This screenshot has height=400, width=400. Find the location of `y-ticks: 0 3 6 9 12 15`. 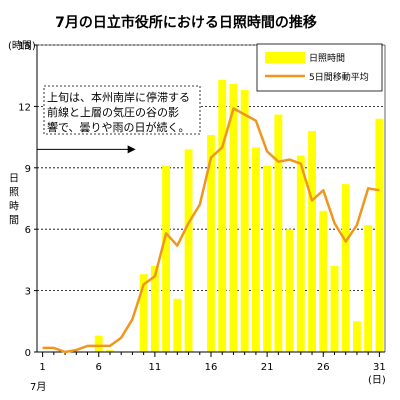

y-ticks: 0 3 6 9 12 15 is located at coordinates (27, 200).